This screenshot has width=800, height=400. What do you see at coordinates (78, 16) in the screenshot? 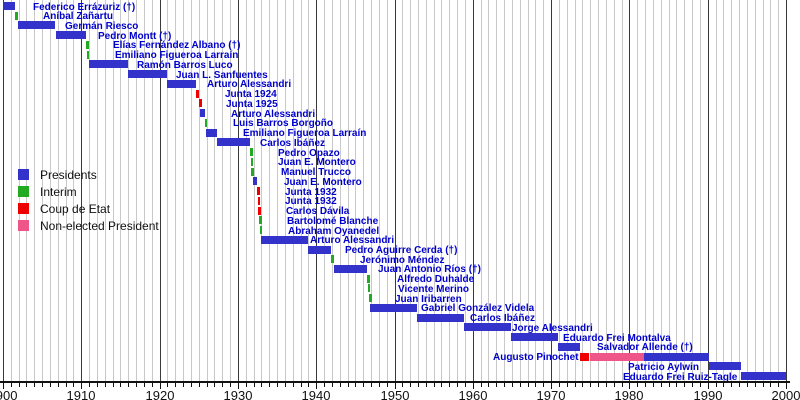
I see `president-label: Aníbal Zañartu` at bounding box center [78, 16].